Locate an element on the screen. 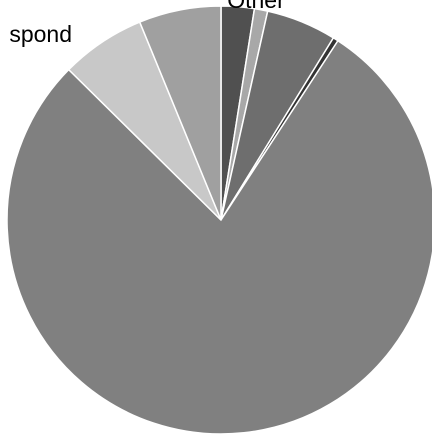 The height and width of the screenshot is (439, 432). pie-slice is located at coordinates (180, 113).